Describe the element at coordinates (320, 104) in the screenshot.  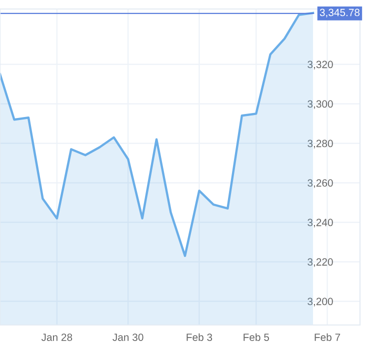
I see `y-tick-label: 3,300` at that location.